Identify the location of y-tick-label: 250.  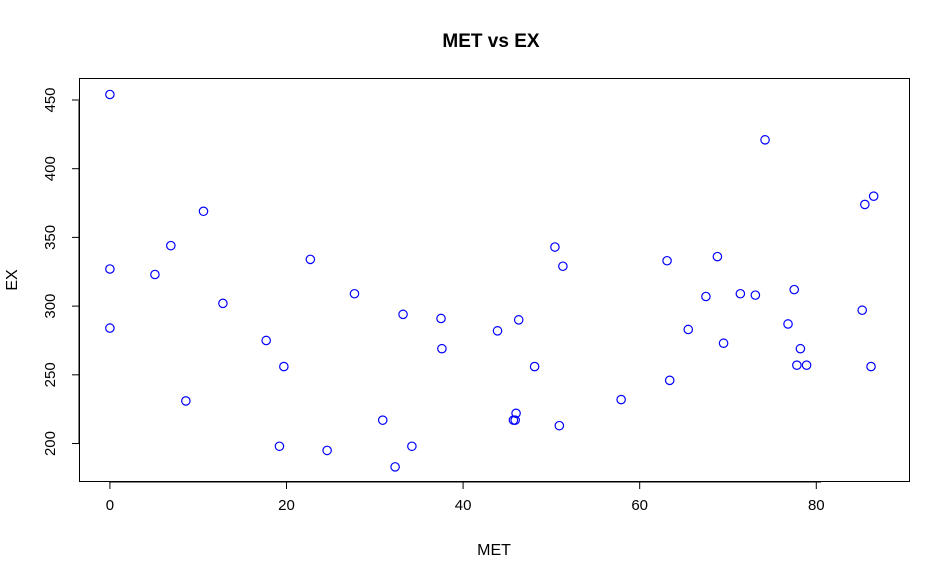
(50, 374).